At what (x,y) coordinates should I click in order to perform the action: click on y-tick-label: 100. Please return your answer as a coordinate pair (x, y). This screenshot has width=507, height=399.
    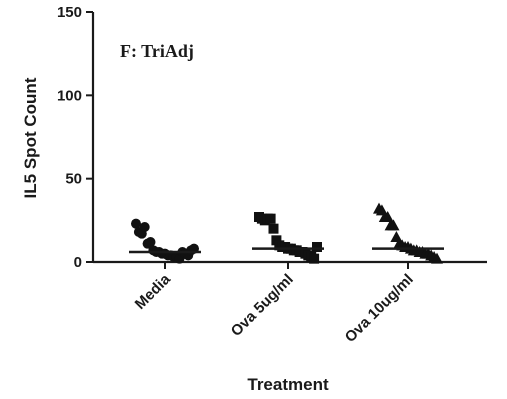
    Looking at the image, I should click on (69, 95).